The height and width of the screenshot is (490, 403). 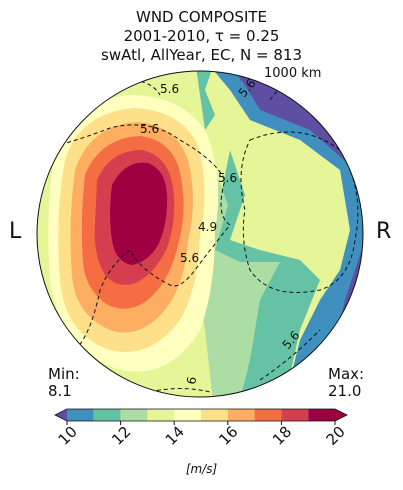 What do you see at coordinates (64, 374) in the screenshot?
I see `min-label: Min:` at bounding box center [64, 374].